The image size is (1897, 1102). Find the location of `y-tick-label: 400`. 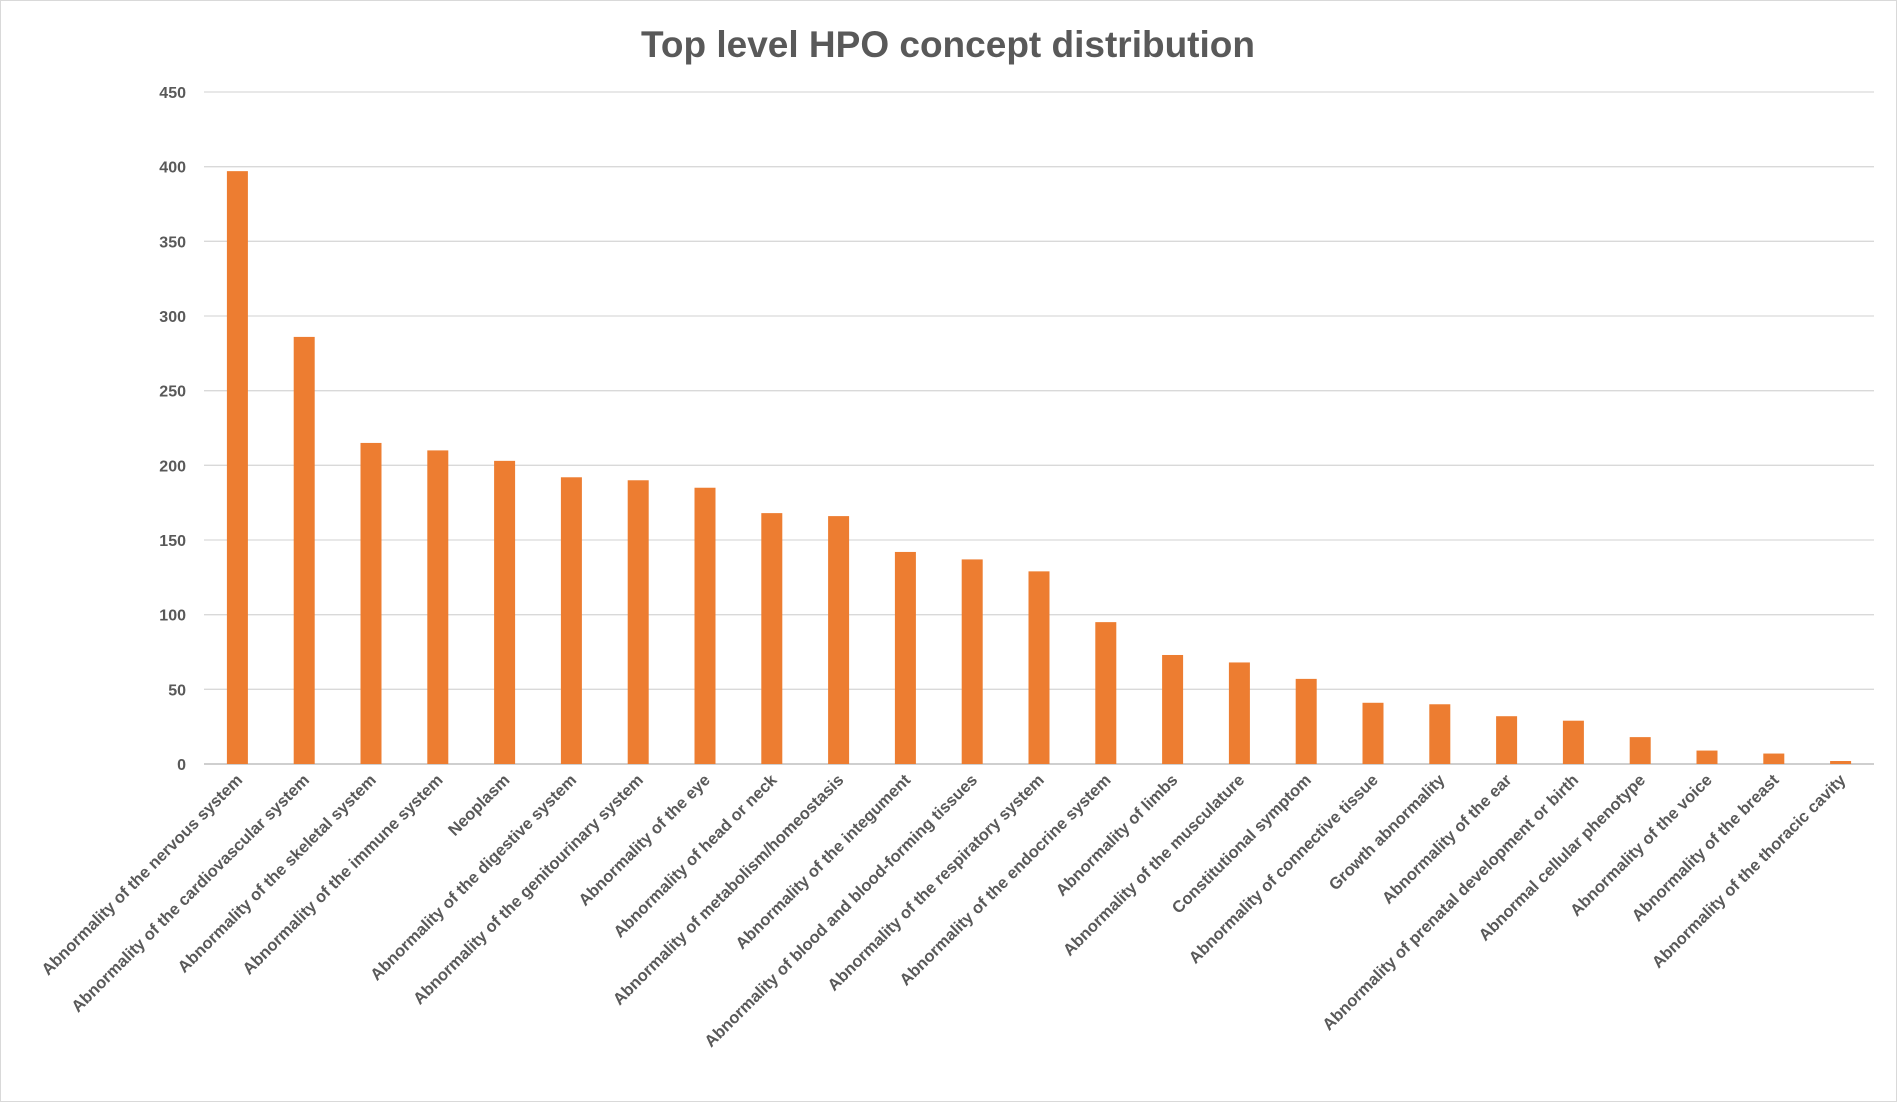

y-tick-label: 400 is located at coordinates (172, 168).